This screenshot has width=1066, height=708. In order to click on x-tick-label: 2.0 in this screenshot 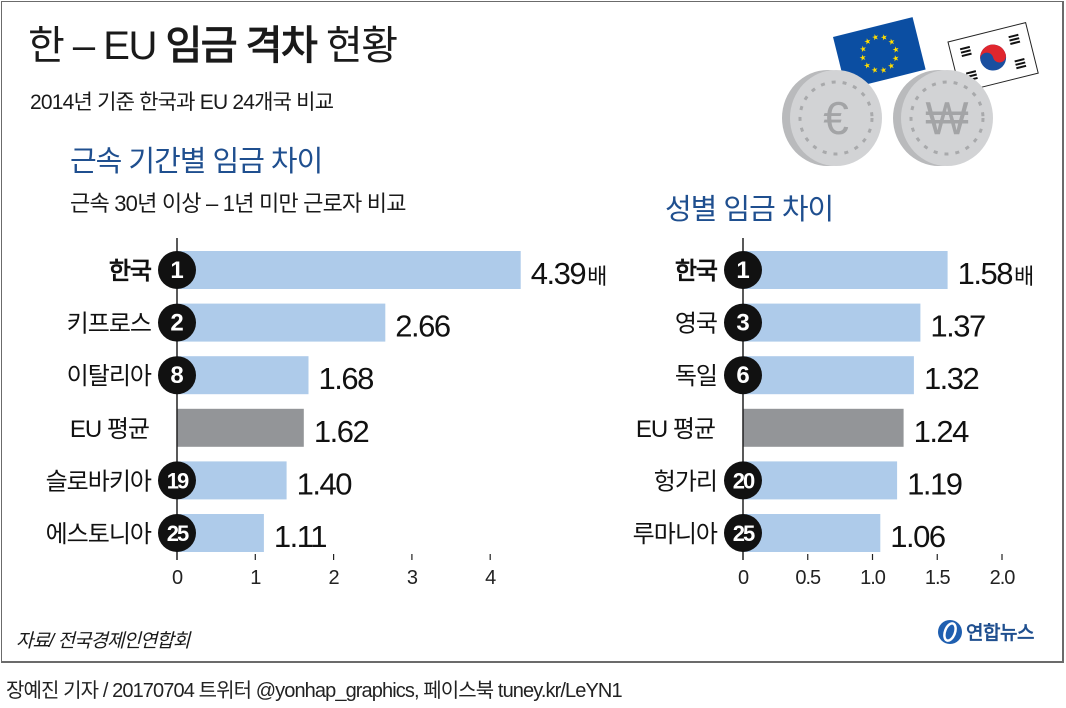, I will do `click(1003, 578)`.